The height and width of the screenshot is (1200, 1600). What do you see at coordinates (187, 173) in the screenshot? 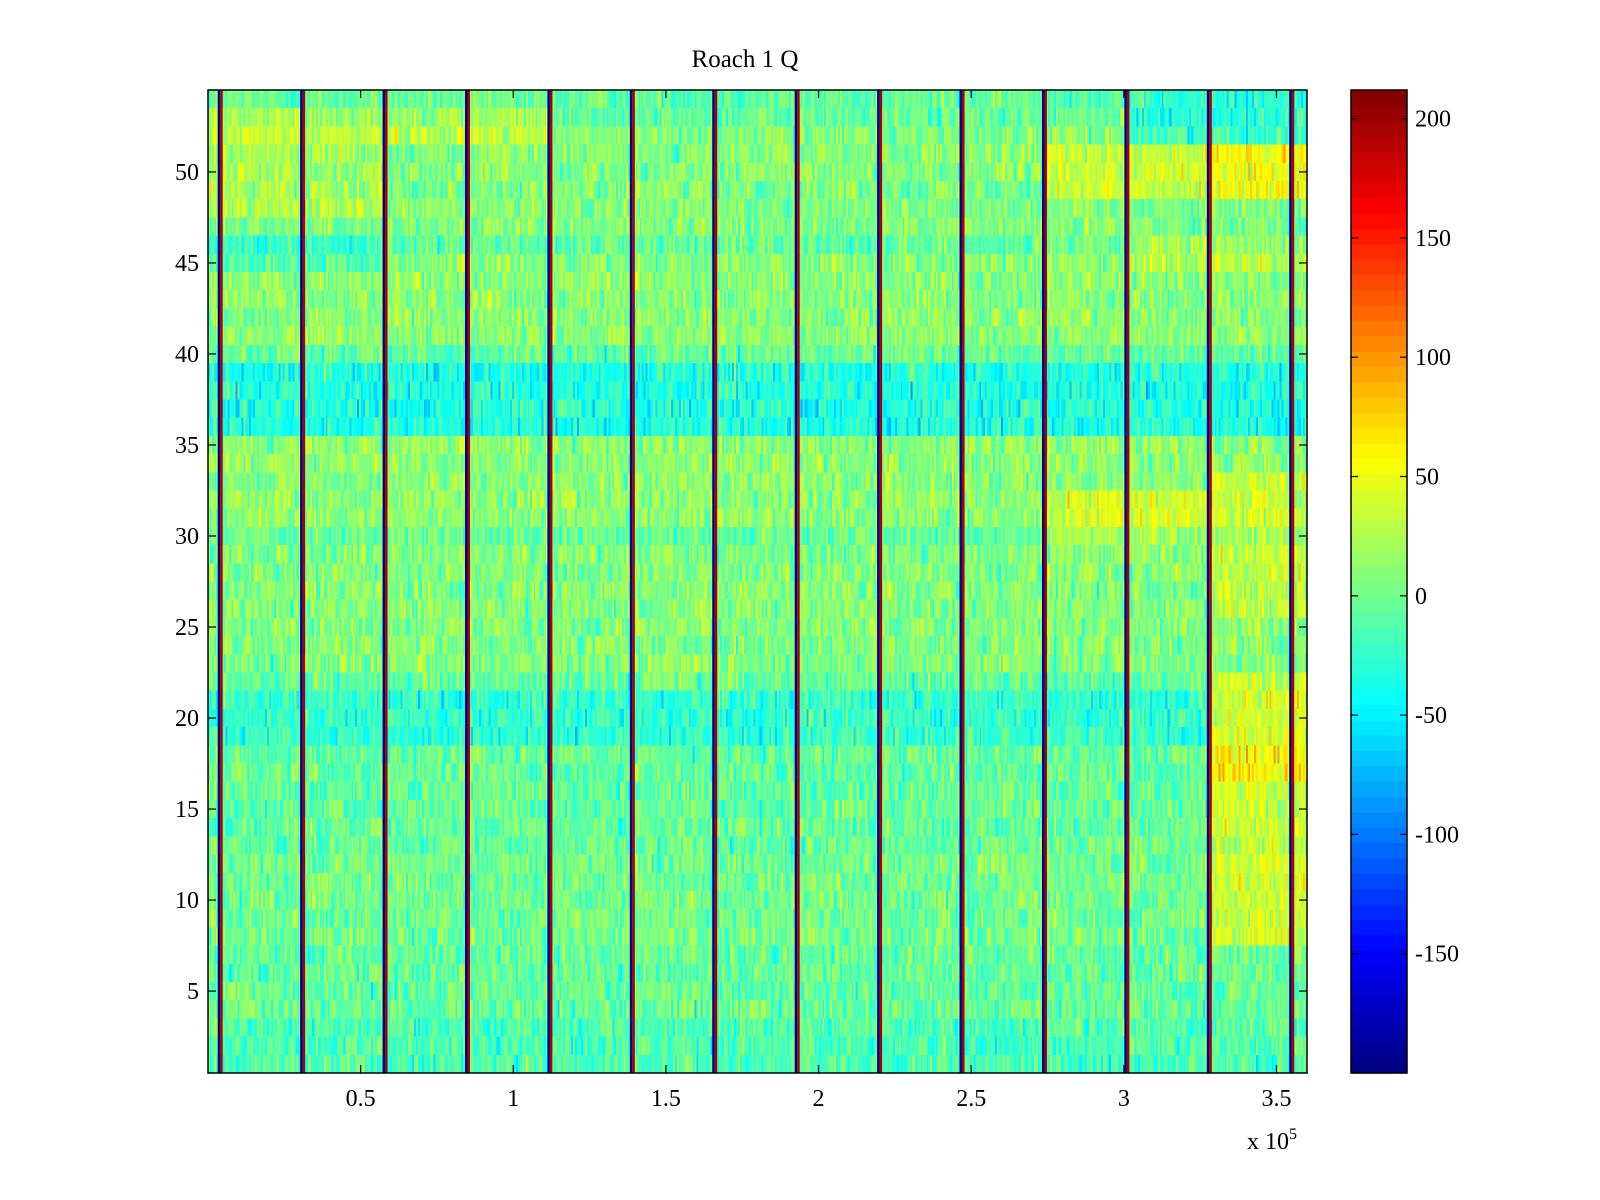
I see `y-tick-label: 50` at bounding box center [187, 173].